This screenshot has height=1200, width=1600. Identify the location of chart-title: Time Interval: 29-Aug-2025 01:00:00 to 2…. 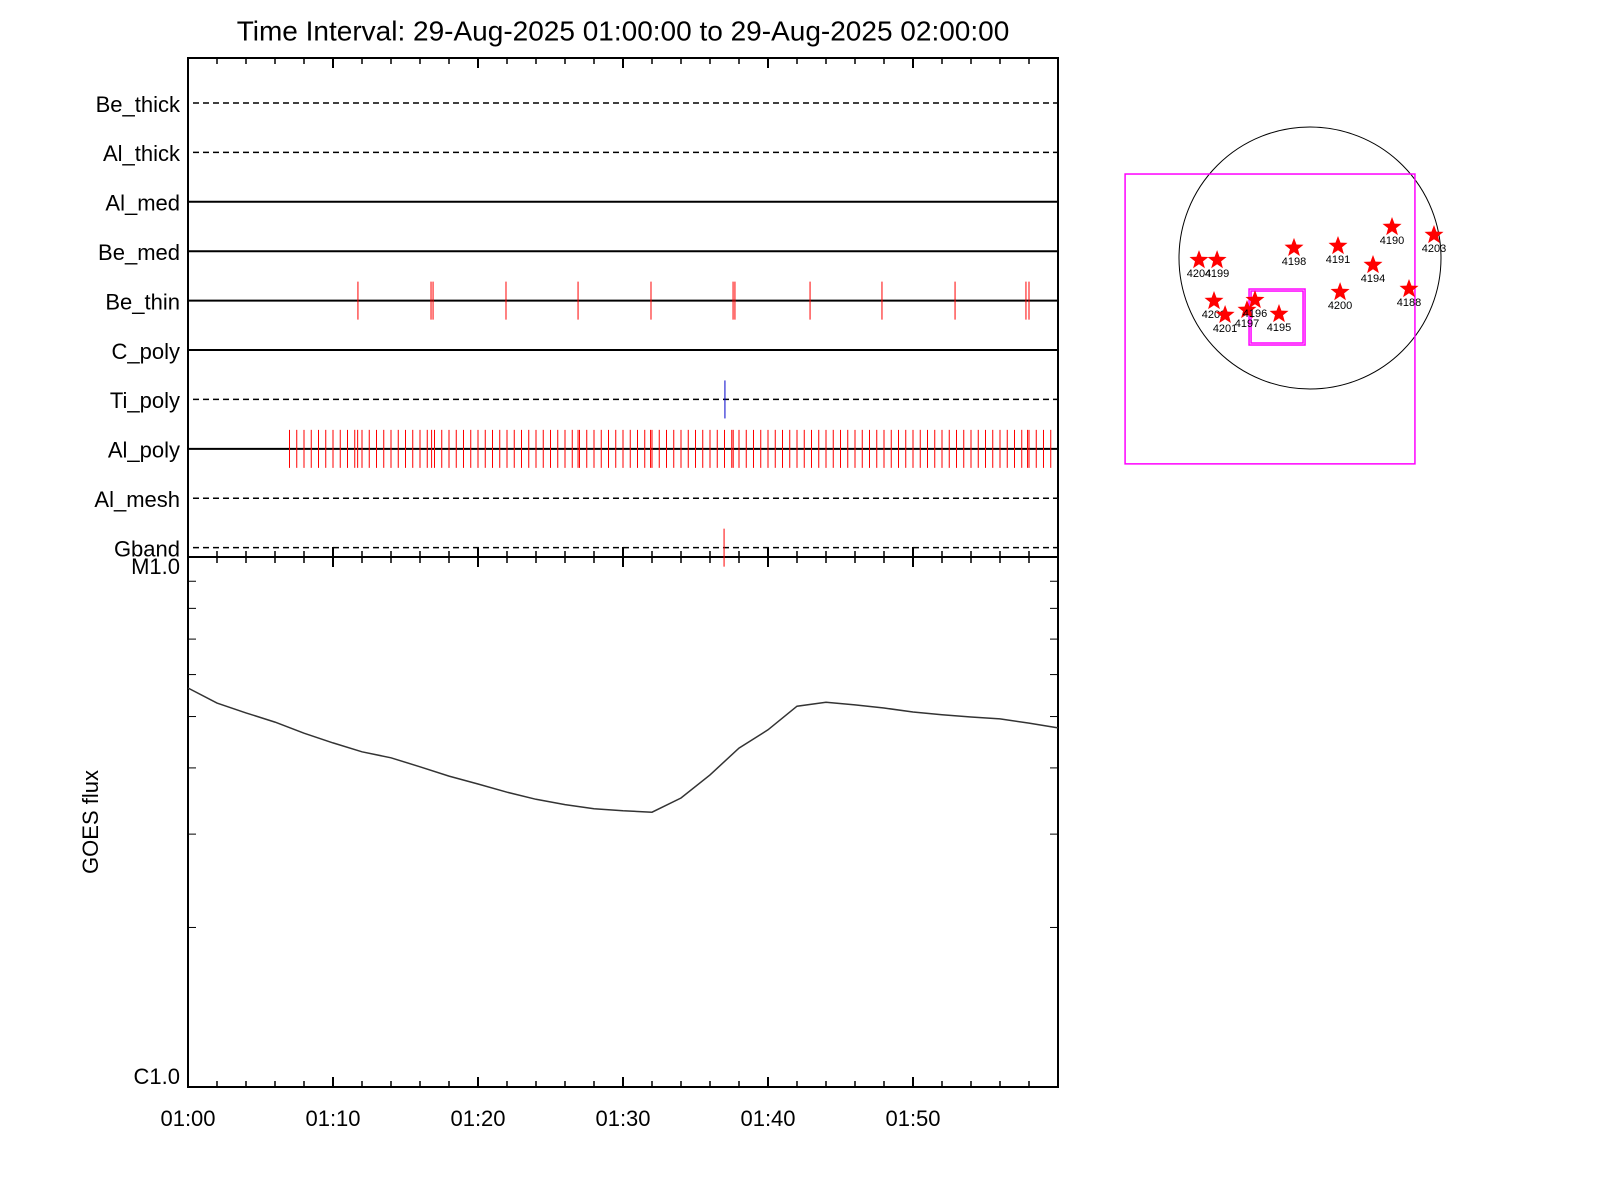
(623, 30).